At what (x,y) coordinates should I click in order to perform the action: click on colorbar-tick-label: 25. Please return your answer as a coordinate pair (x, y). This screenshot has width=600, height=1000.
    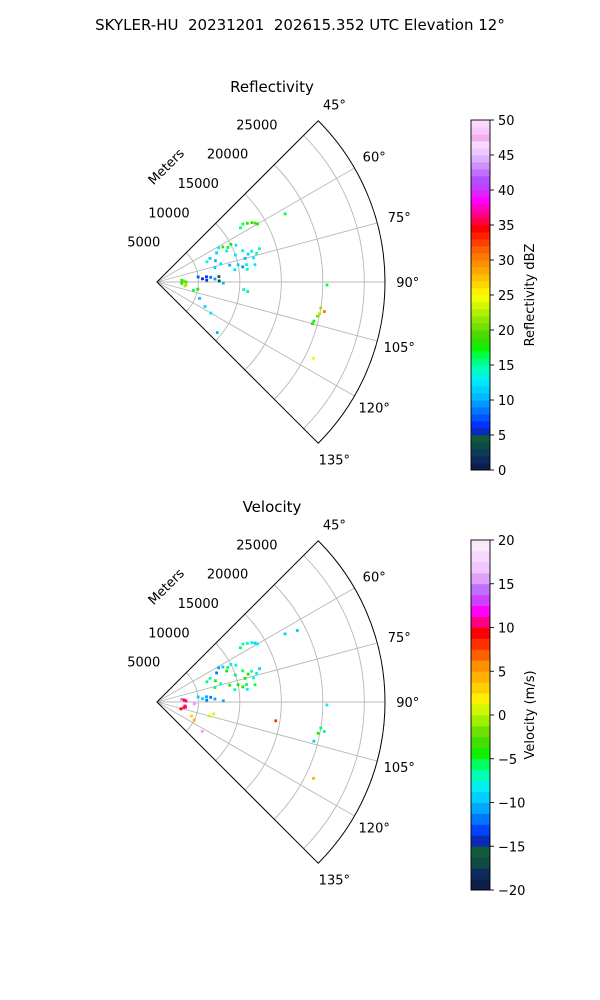
    Looking at the image, I should click on (506, 296).